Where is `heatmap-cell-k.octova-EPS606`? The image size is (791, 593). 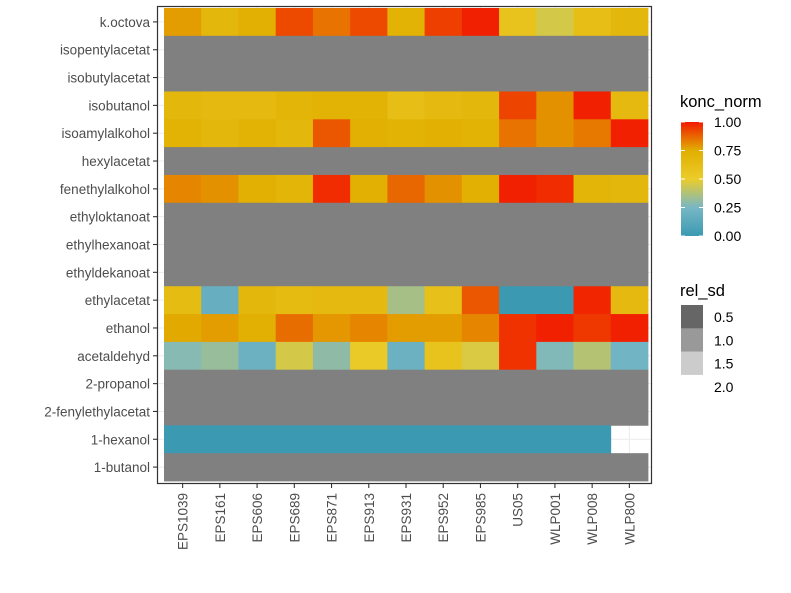
heatmap-cell-k.octova-EPS606 is located at coordinates (257, 22).